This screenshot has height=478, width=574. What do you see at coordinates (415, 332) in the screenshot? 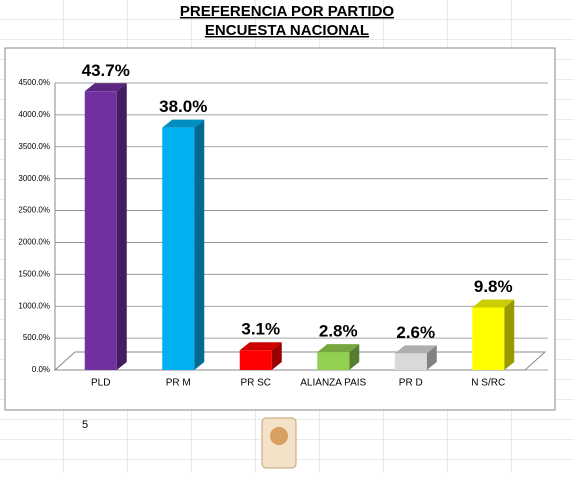
I see `value-label: 2.6%` at bounding box center [415, 332].